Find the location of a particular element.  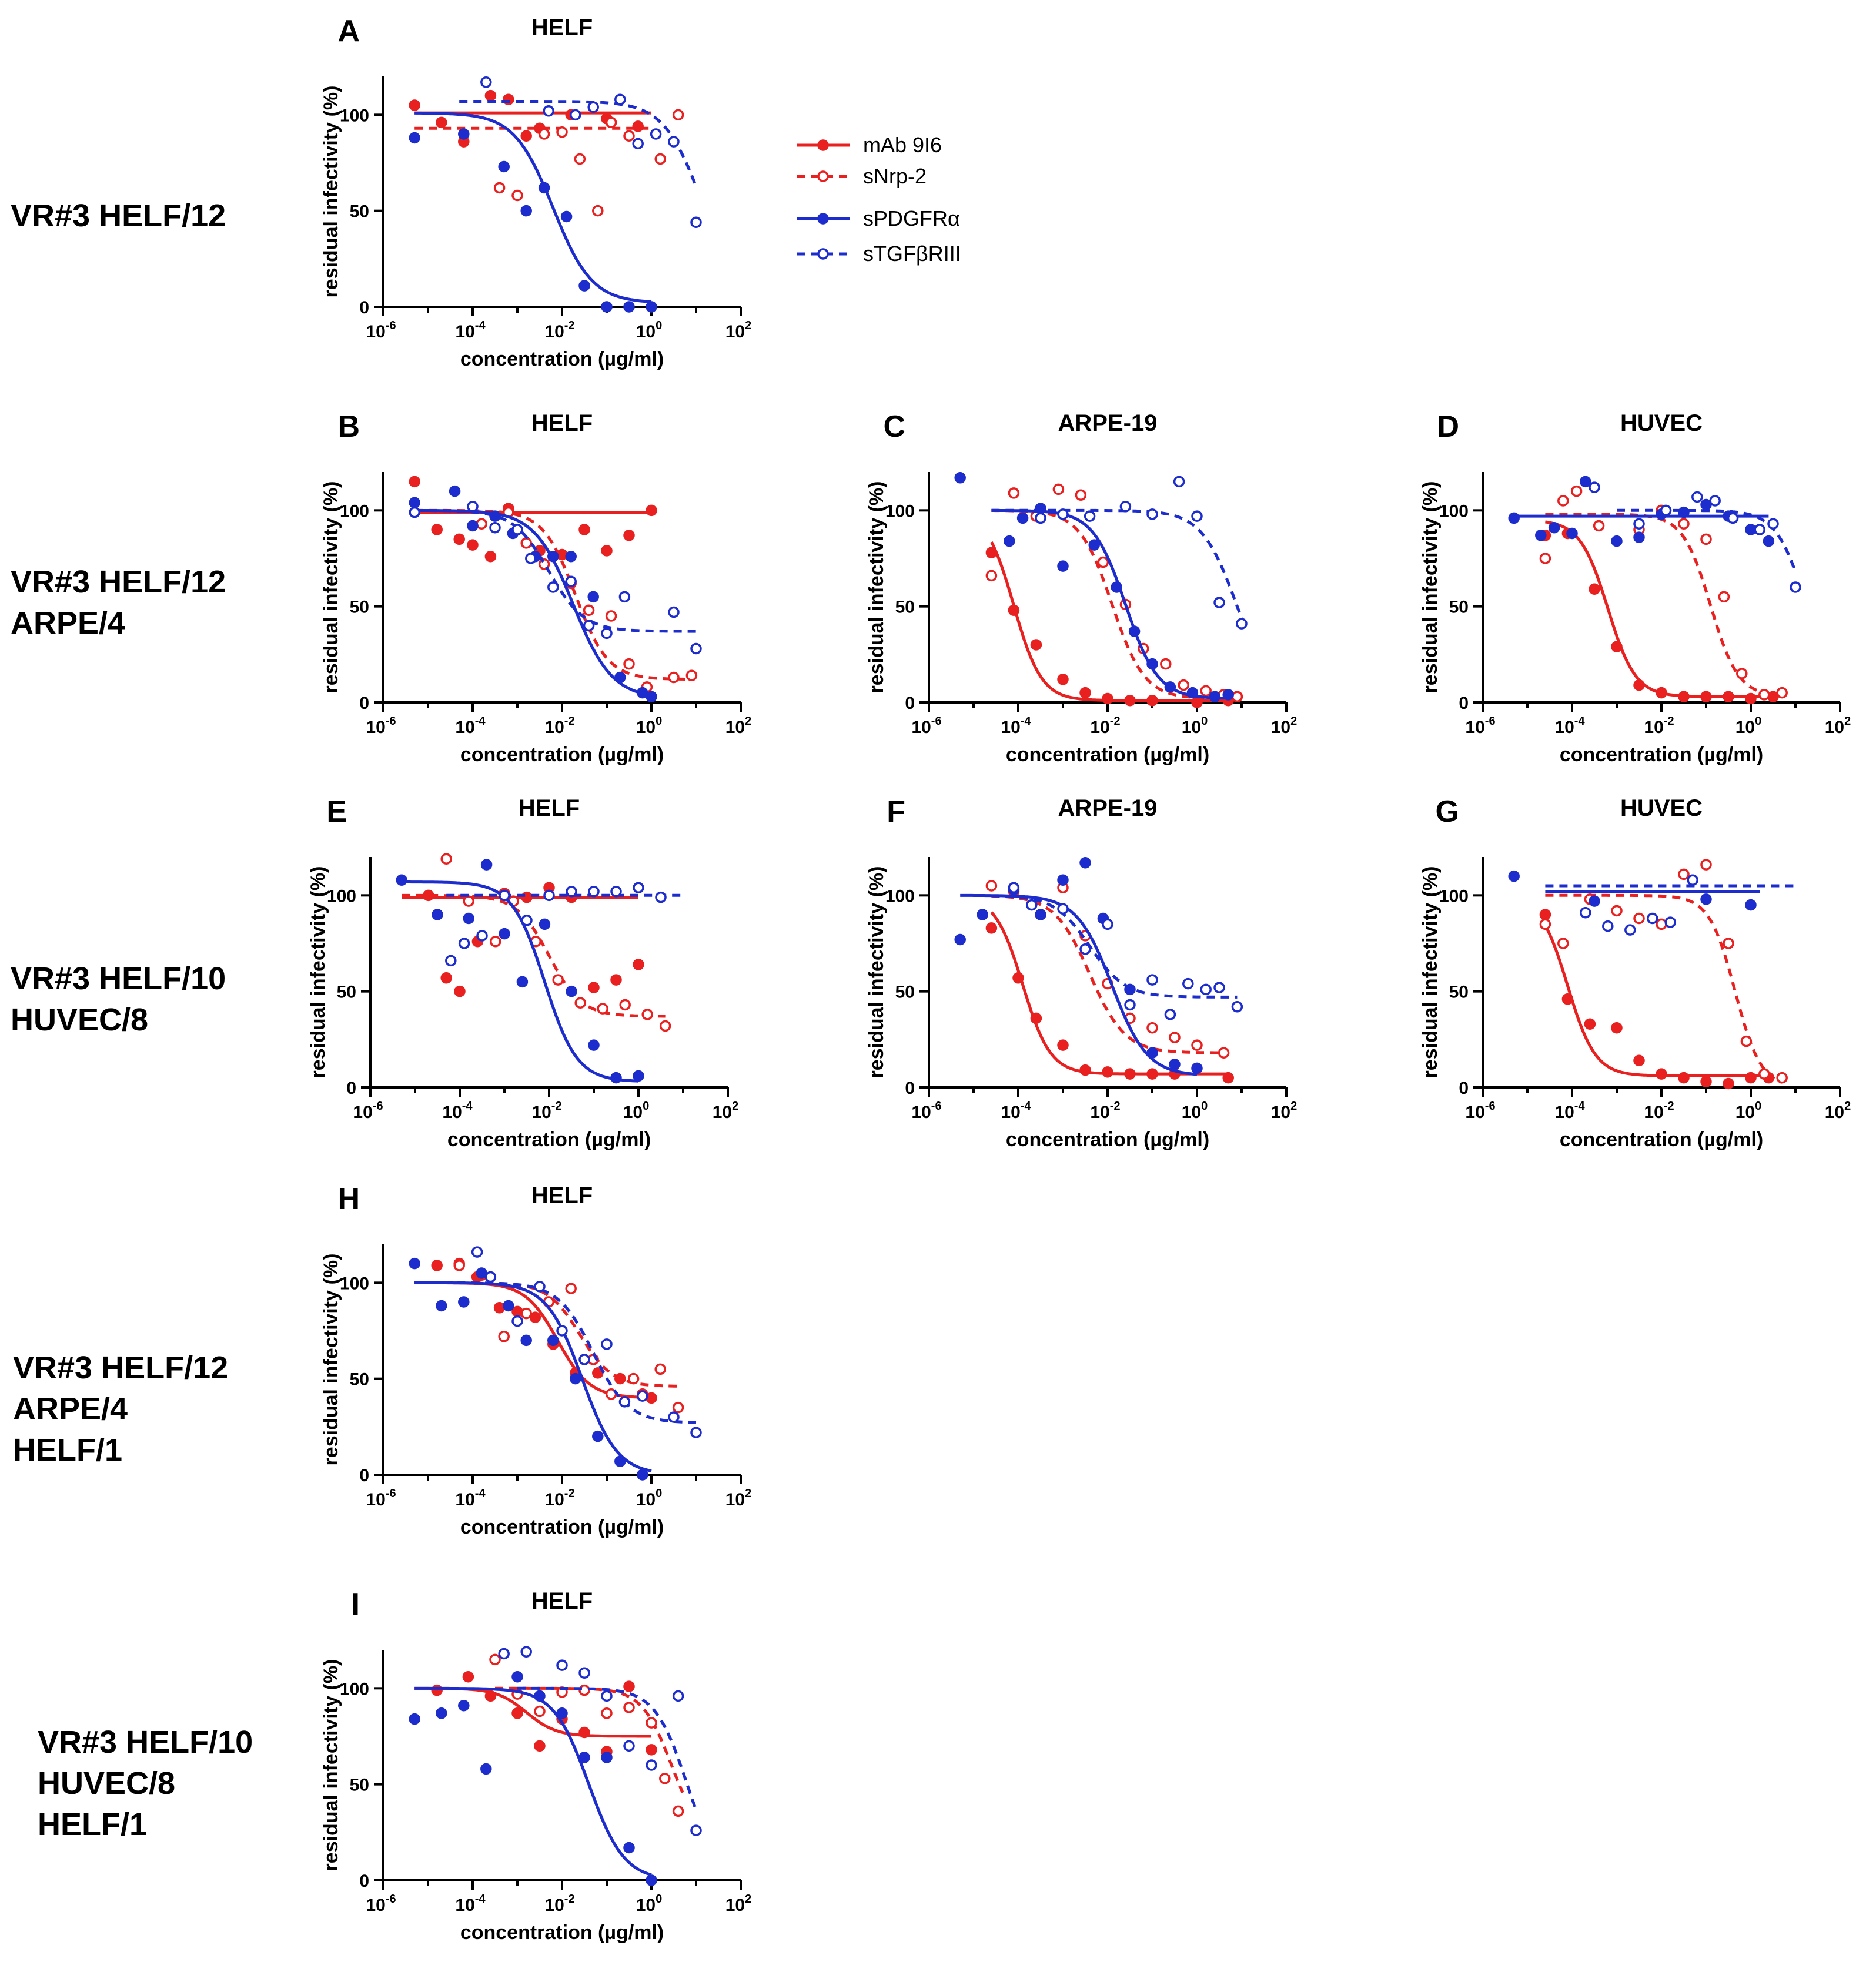

y-tick-label: 50 is located at coordinates (359, 1785).